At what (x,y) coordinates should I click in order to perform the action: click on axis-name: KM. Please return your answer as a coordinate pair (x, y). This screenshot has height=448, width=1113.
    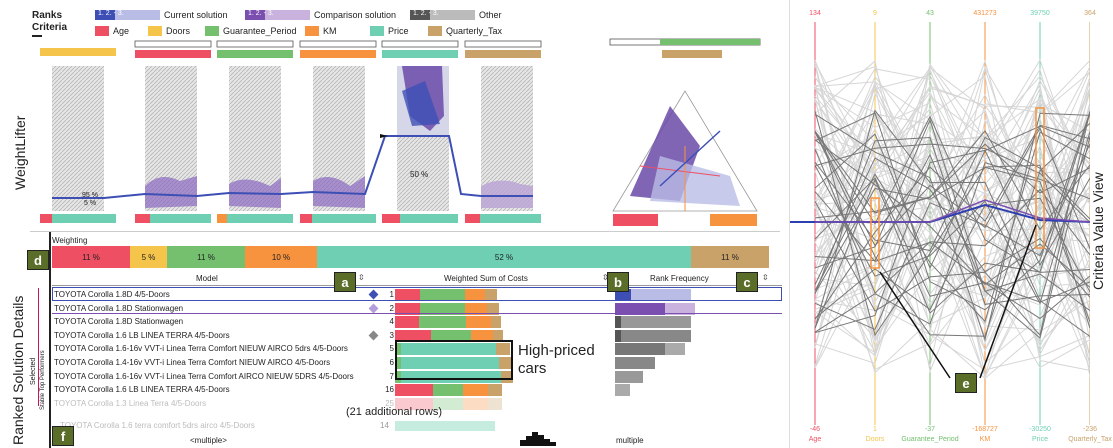
    Looking at the image, I should click on (985, 439).